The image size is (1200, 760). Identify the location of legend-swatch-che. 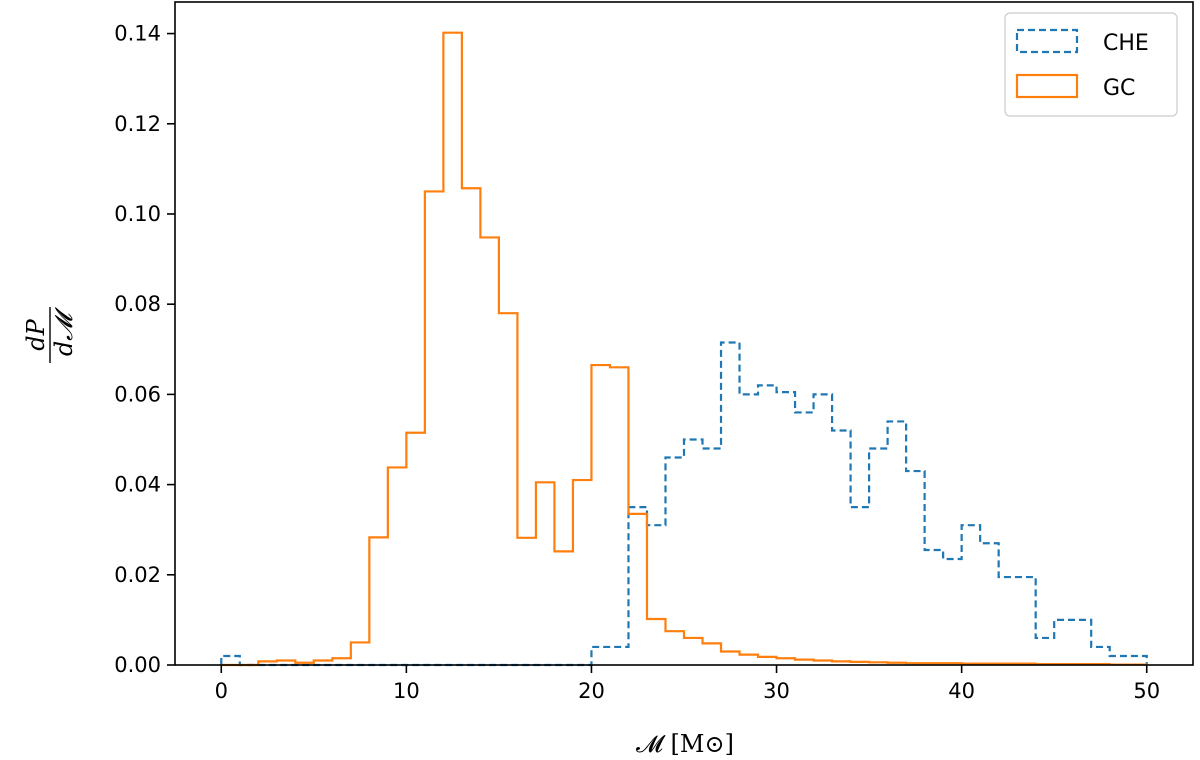
(1047, 41).